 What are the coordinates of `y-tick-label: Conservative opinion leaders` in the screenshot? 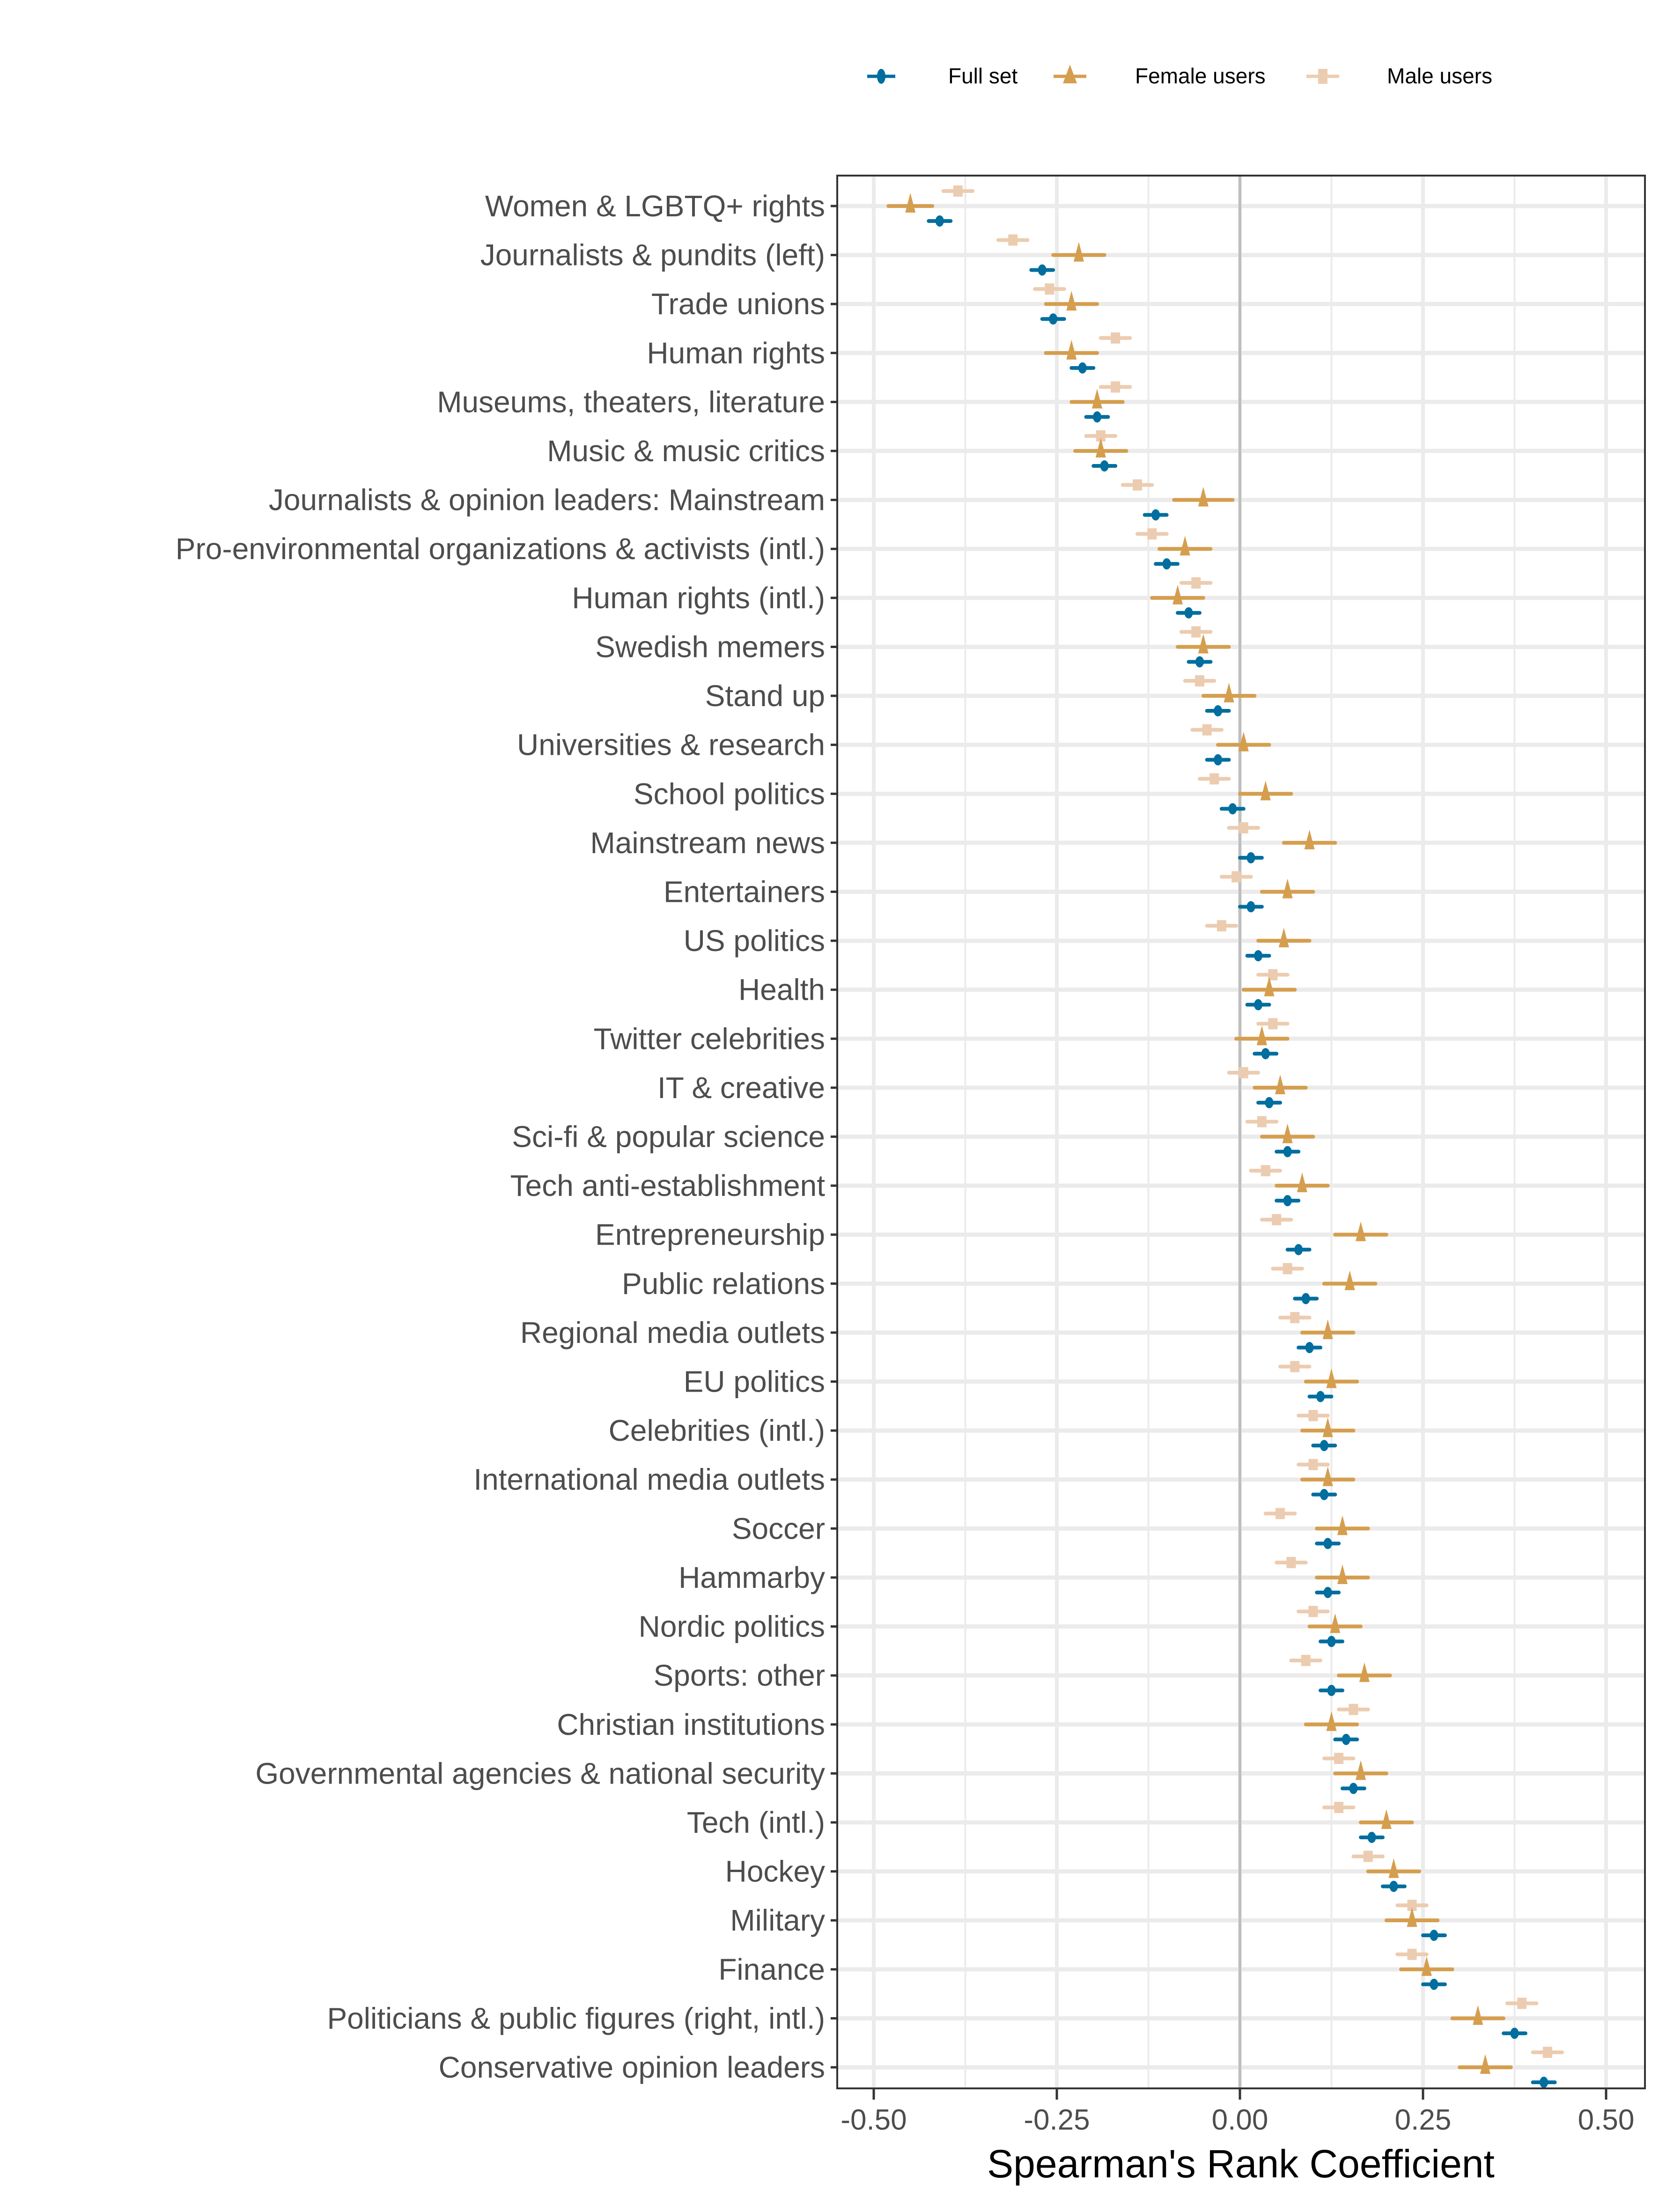 It's located at (632, 2067).